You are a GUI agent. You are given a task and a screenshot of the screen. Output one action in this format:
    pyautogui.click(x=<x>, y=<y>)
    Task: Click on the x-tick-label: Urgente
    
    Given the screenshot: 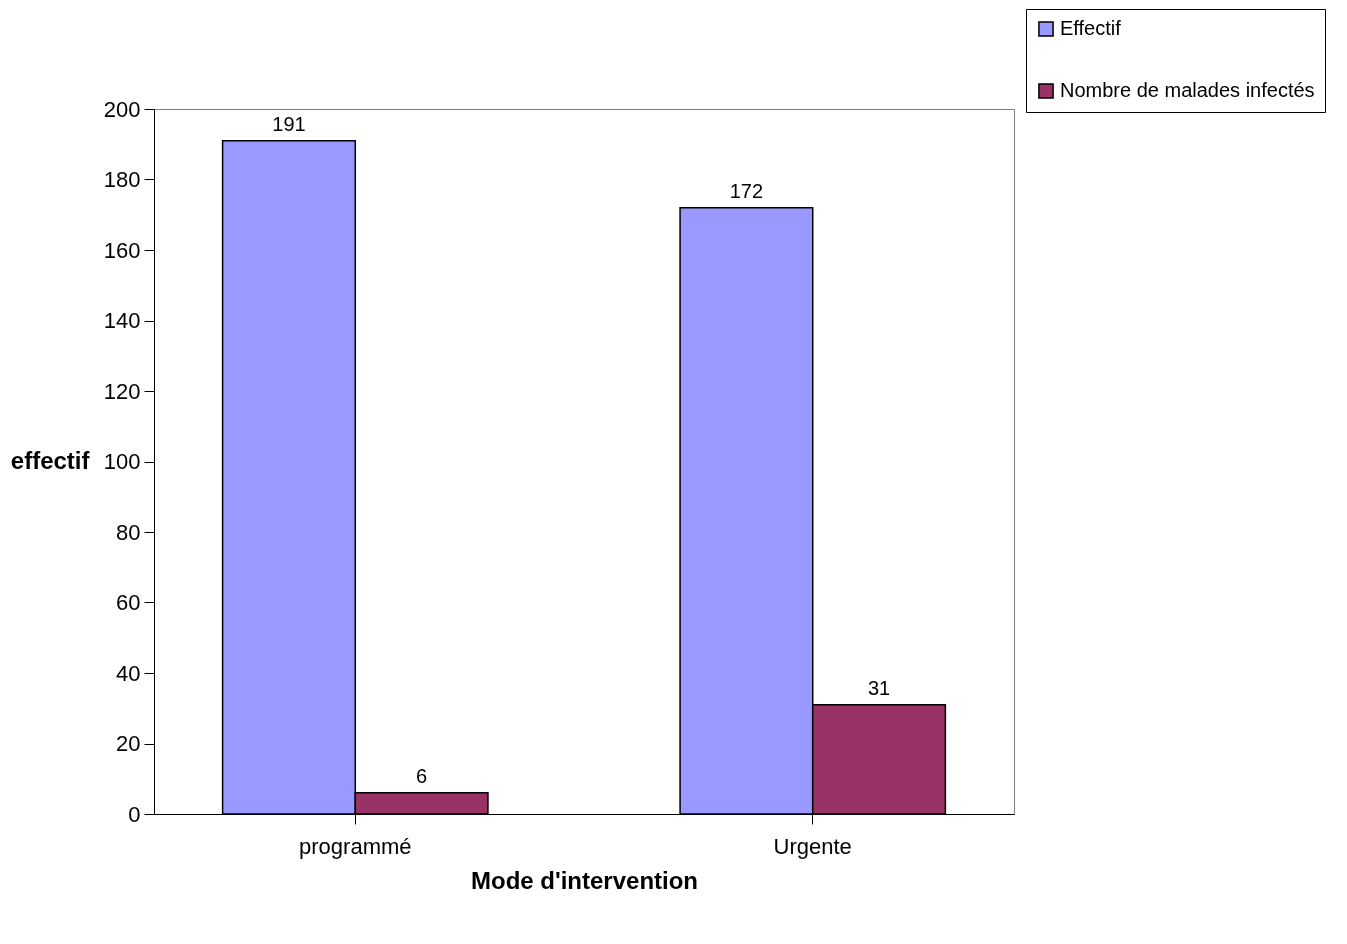 What is the action you would take?
    pyautogui.click(x=812, y=846)
    